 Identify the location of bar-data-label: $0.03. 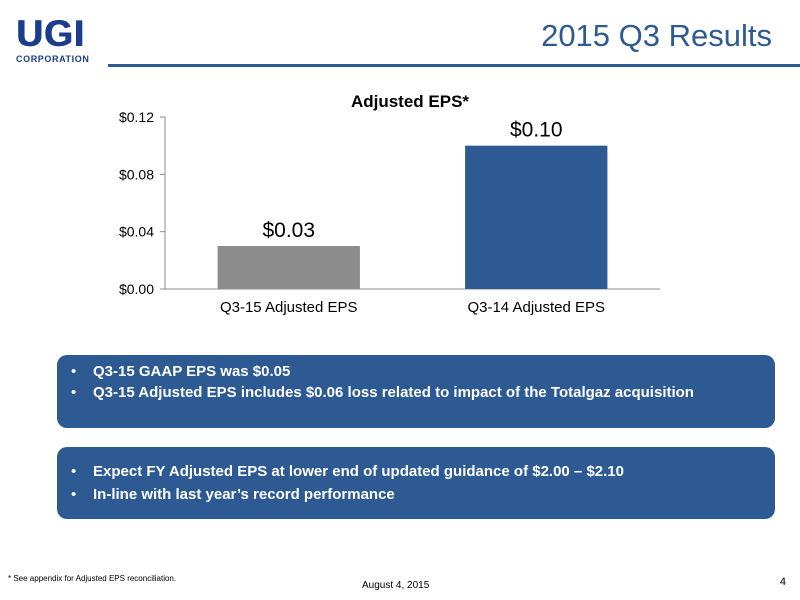
(288, 230).